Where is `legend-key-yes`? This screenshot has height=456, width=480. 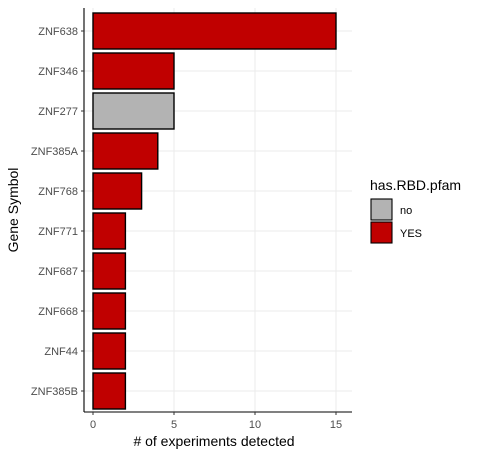 legend-key-yes is located at coordinates (381, 232).